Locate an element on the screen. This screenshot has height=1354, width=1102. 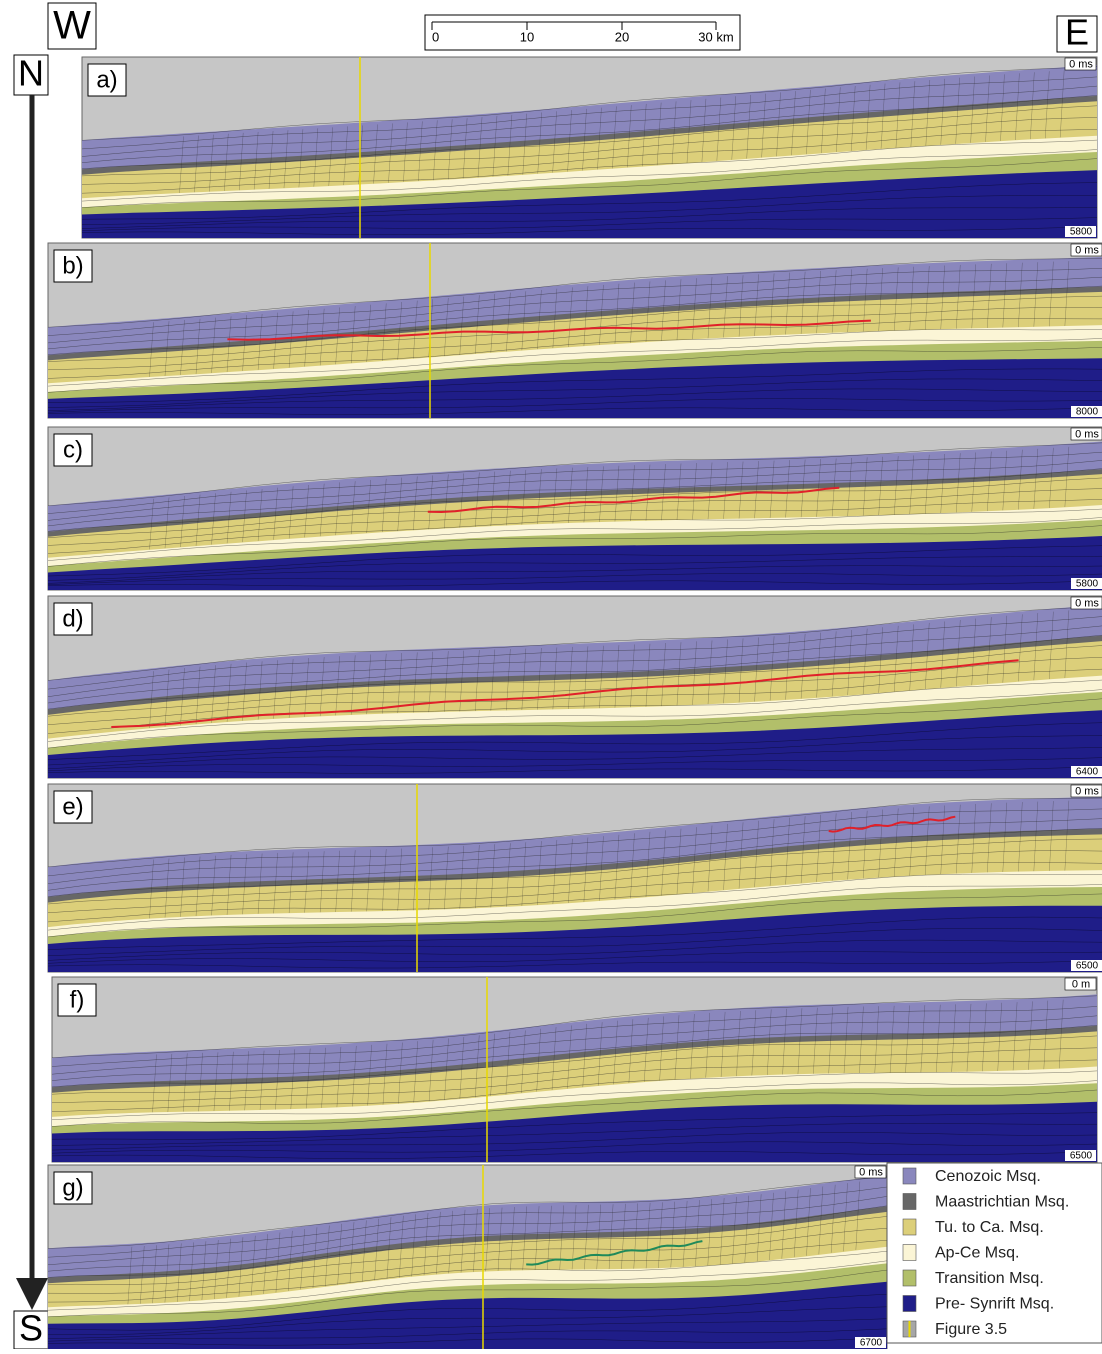
west-label: W is located at coordinates (72, 26).